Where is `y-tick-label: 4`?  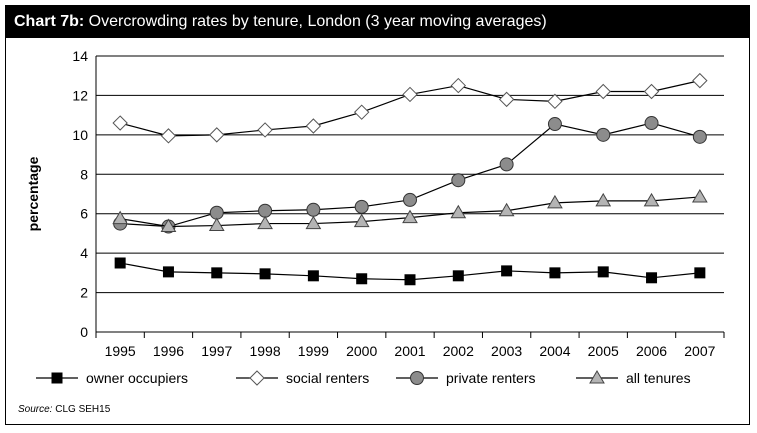 y-tick-label: 4 is located at coordinates (84, 253).